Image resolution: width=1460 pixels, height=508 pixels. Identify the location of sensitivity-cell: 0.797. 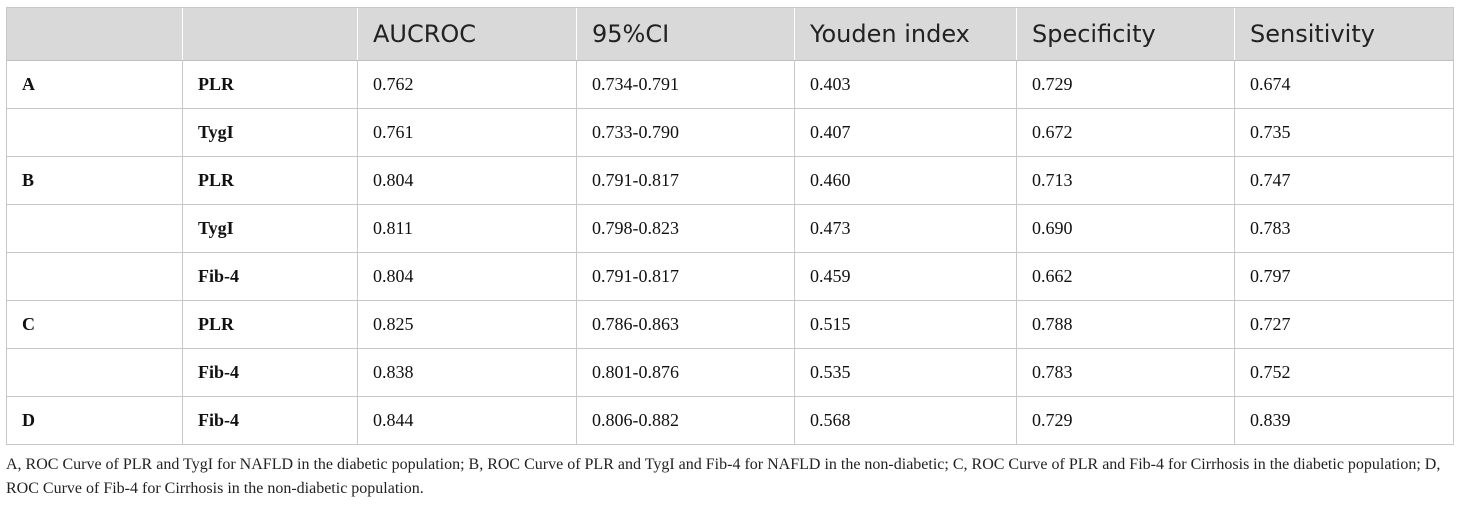
(1344, 276).